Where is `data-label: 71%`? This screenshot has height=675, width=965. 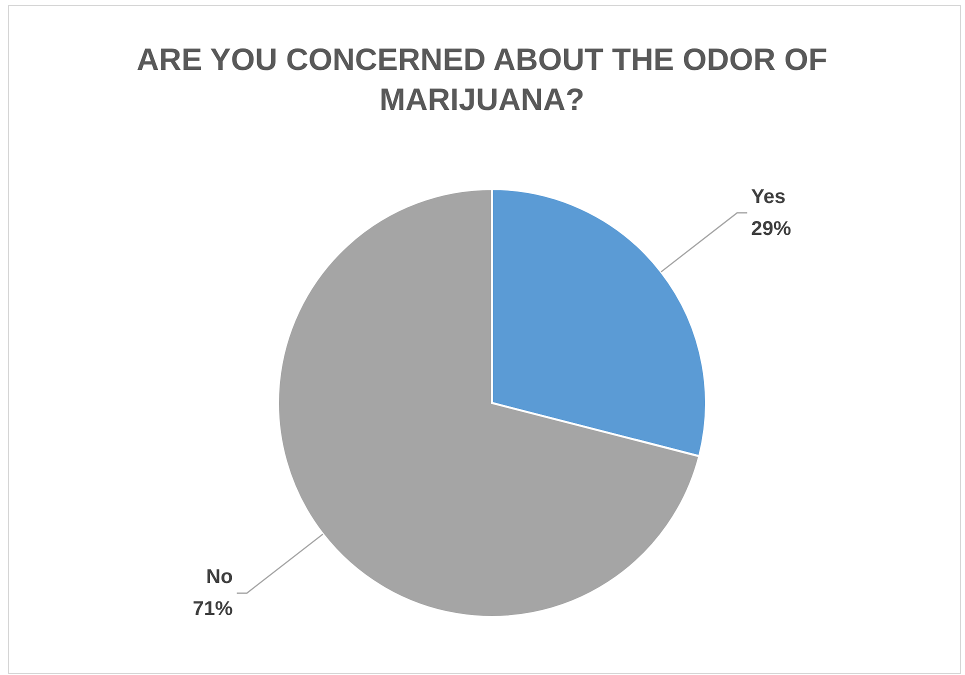 data-label: 71% is located at coordinates (213, 609).